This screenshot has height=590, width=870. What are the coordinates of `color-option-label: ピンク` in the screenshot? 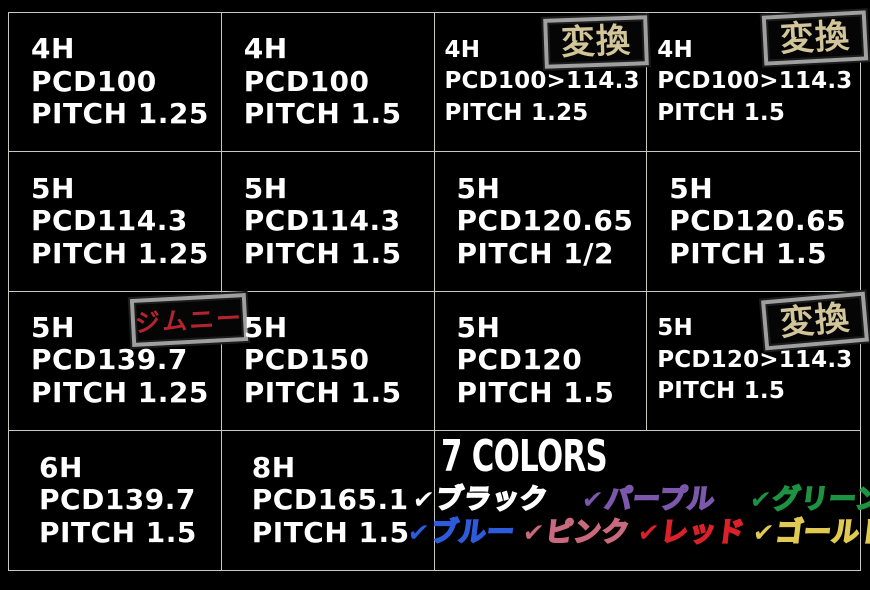 It's located at (588, 532).